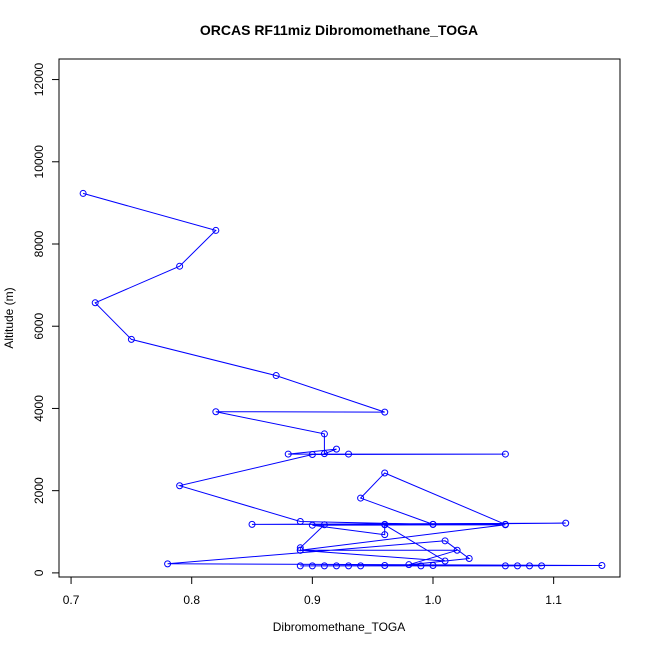 The width and height of the screenshot is (650, 650). Describe the element at coordinates (312, 600) in the screenshot. I see `x-tick-label: 0.9` at that location.